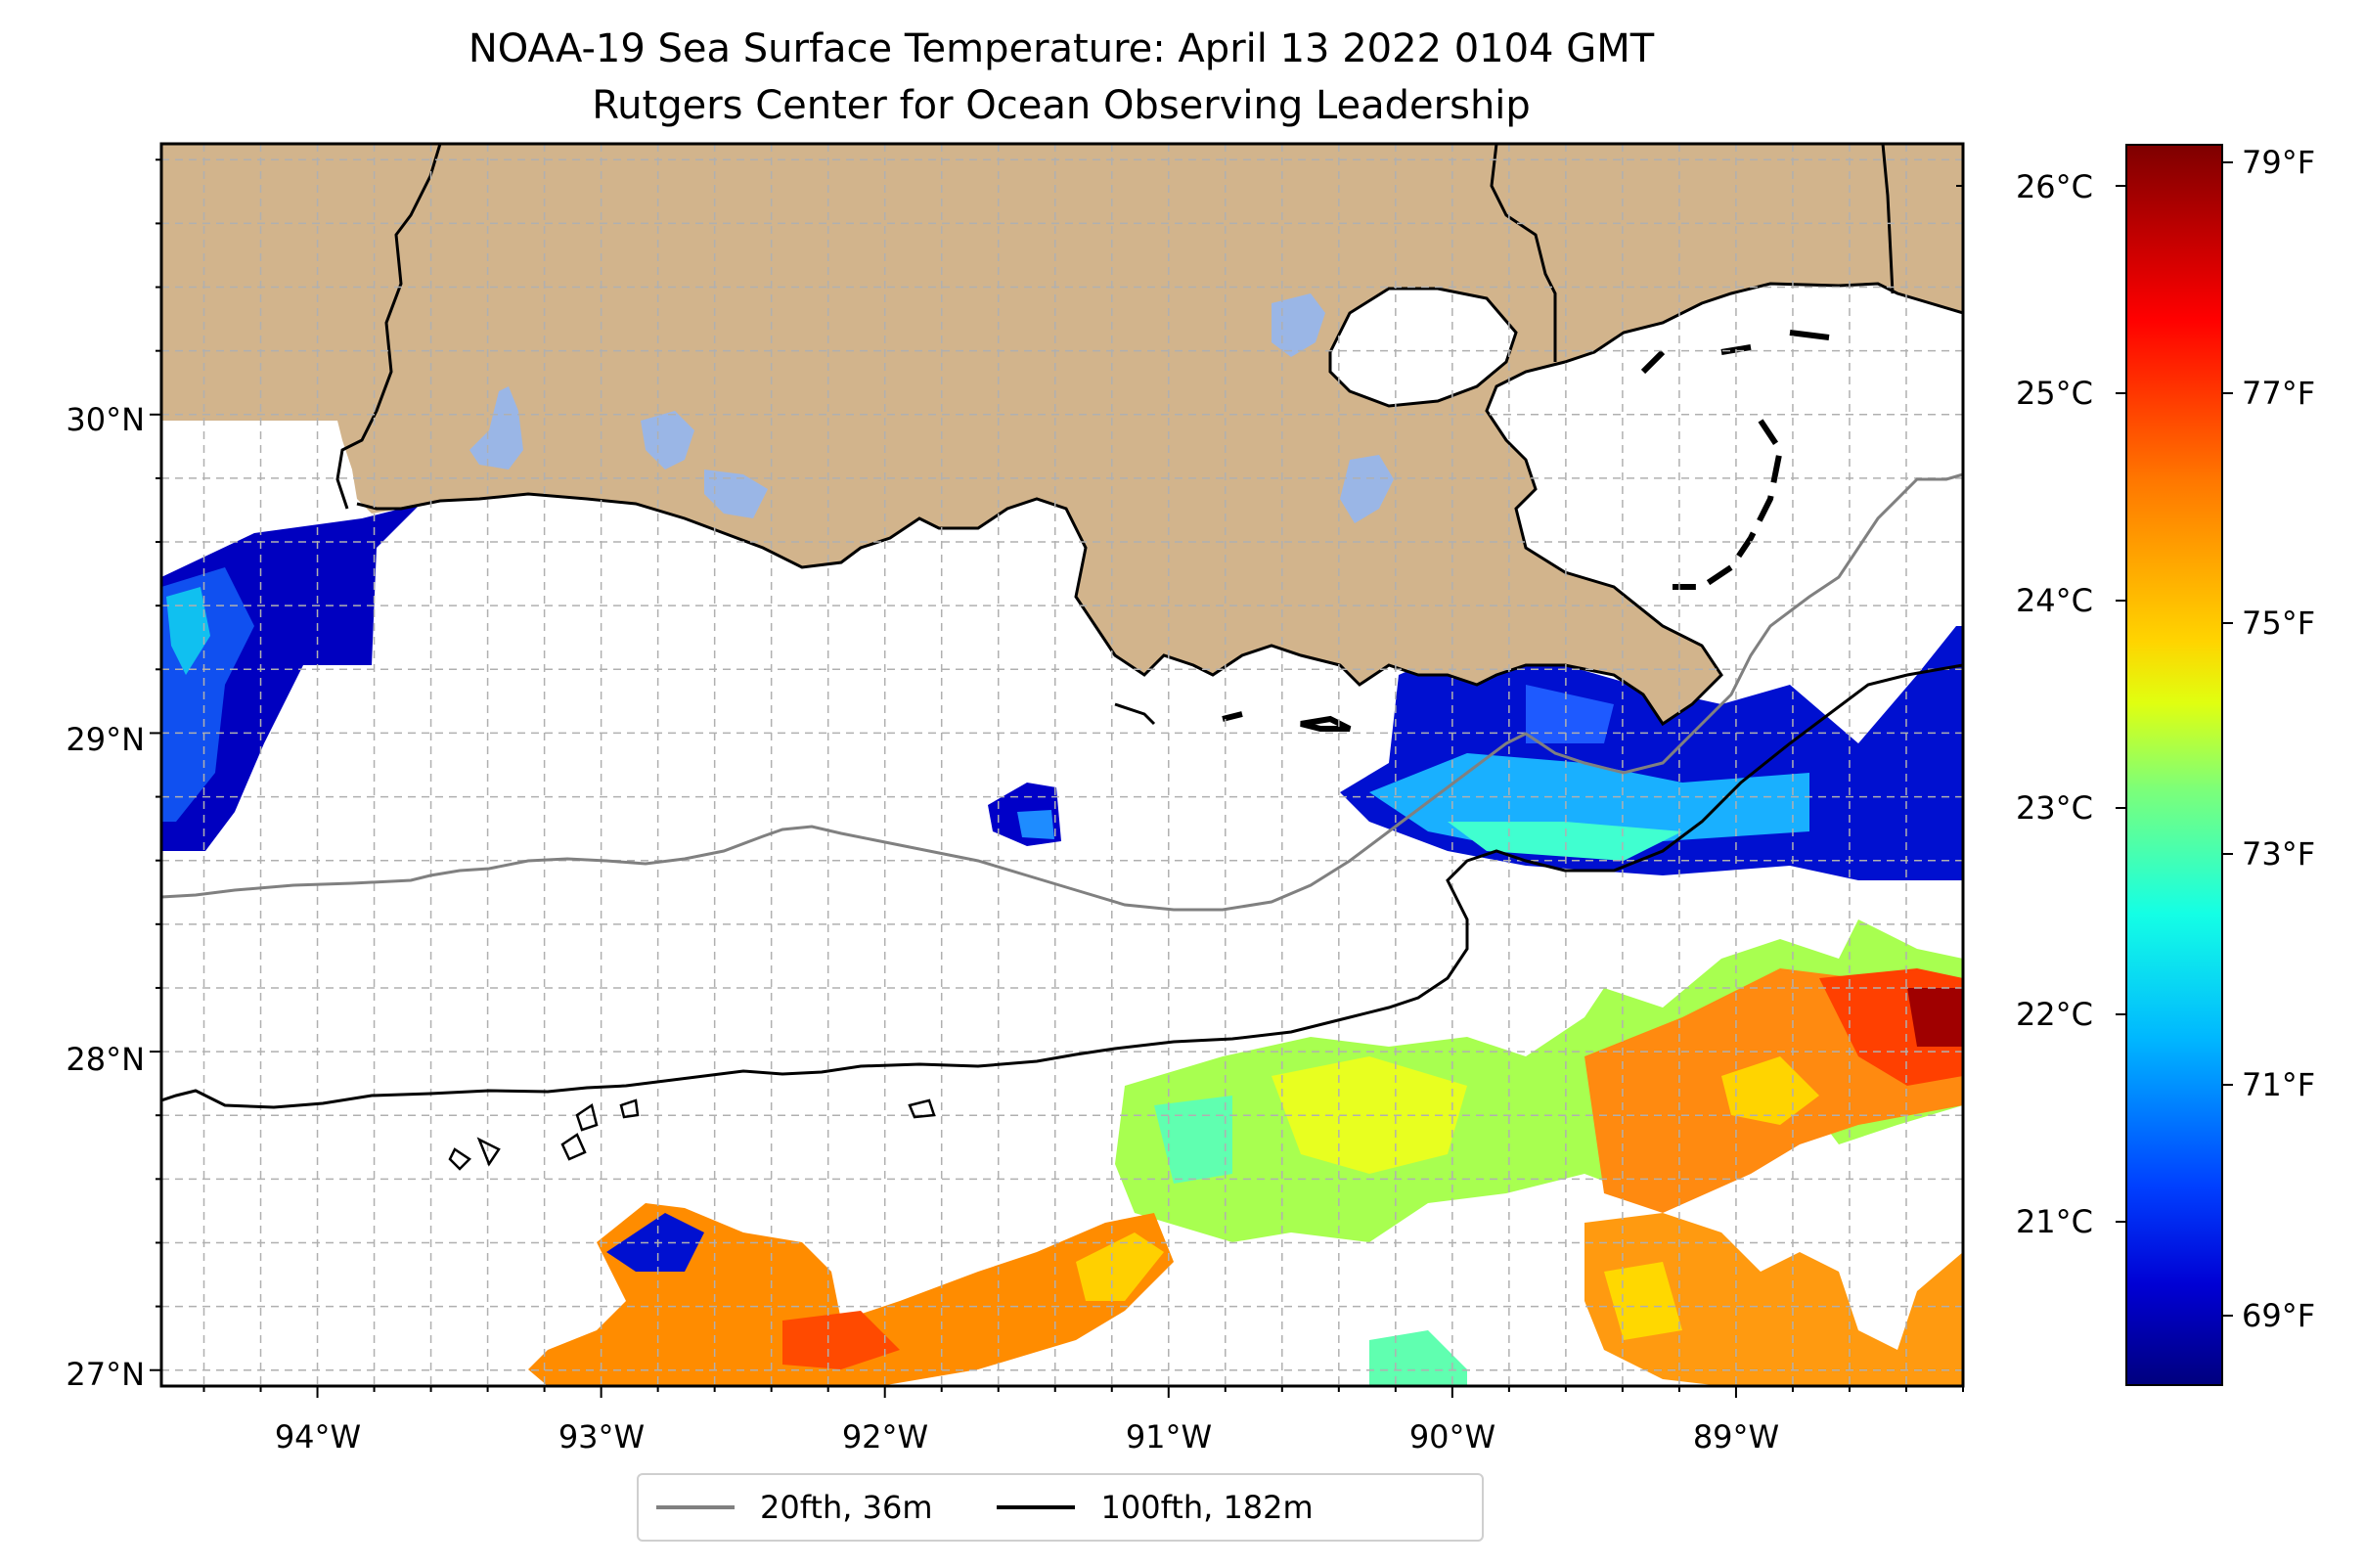  What do you see at coordinates (931, 408) in the screenshot?
I see `lakes` at bounding box center [931, 408].